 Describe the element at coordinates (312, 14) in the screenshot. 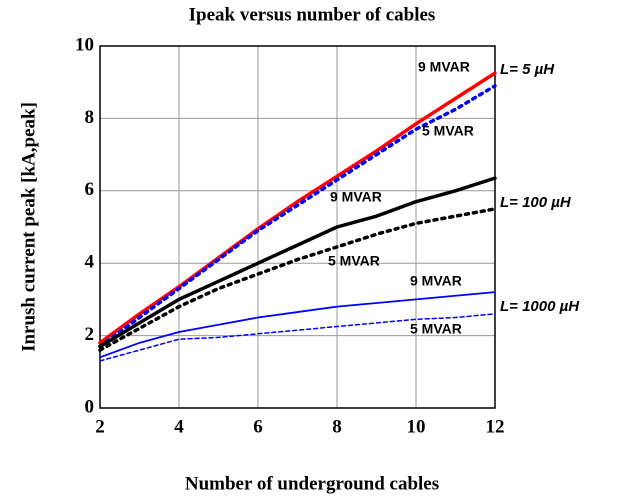

I see `chart-title: Ipeak versus number of cables` at that location.